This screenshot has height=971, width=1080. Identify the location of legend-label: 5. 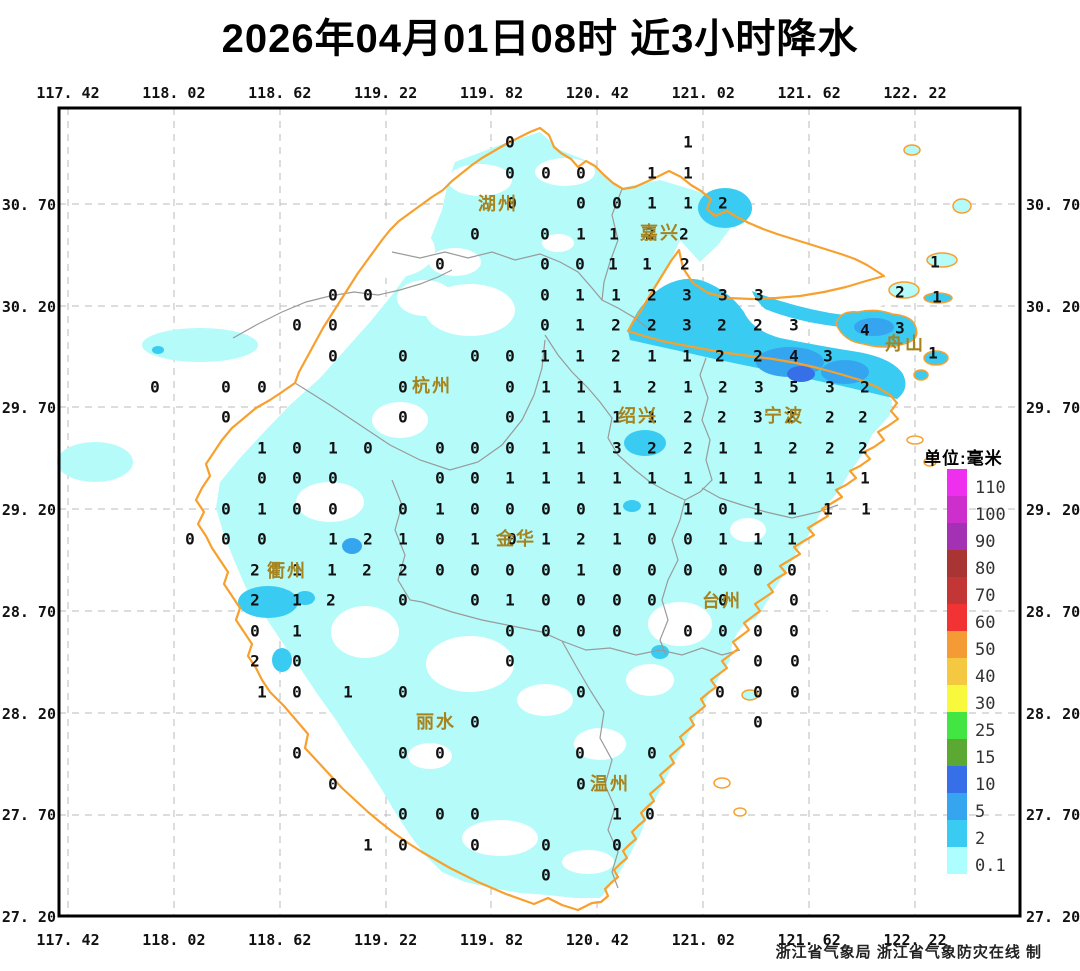
(980, 812).